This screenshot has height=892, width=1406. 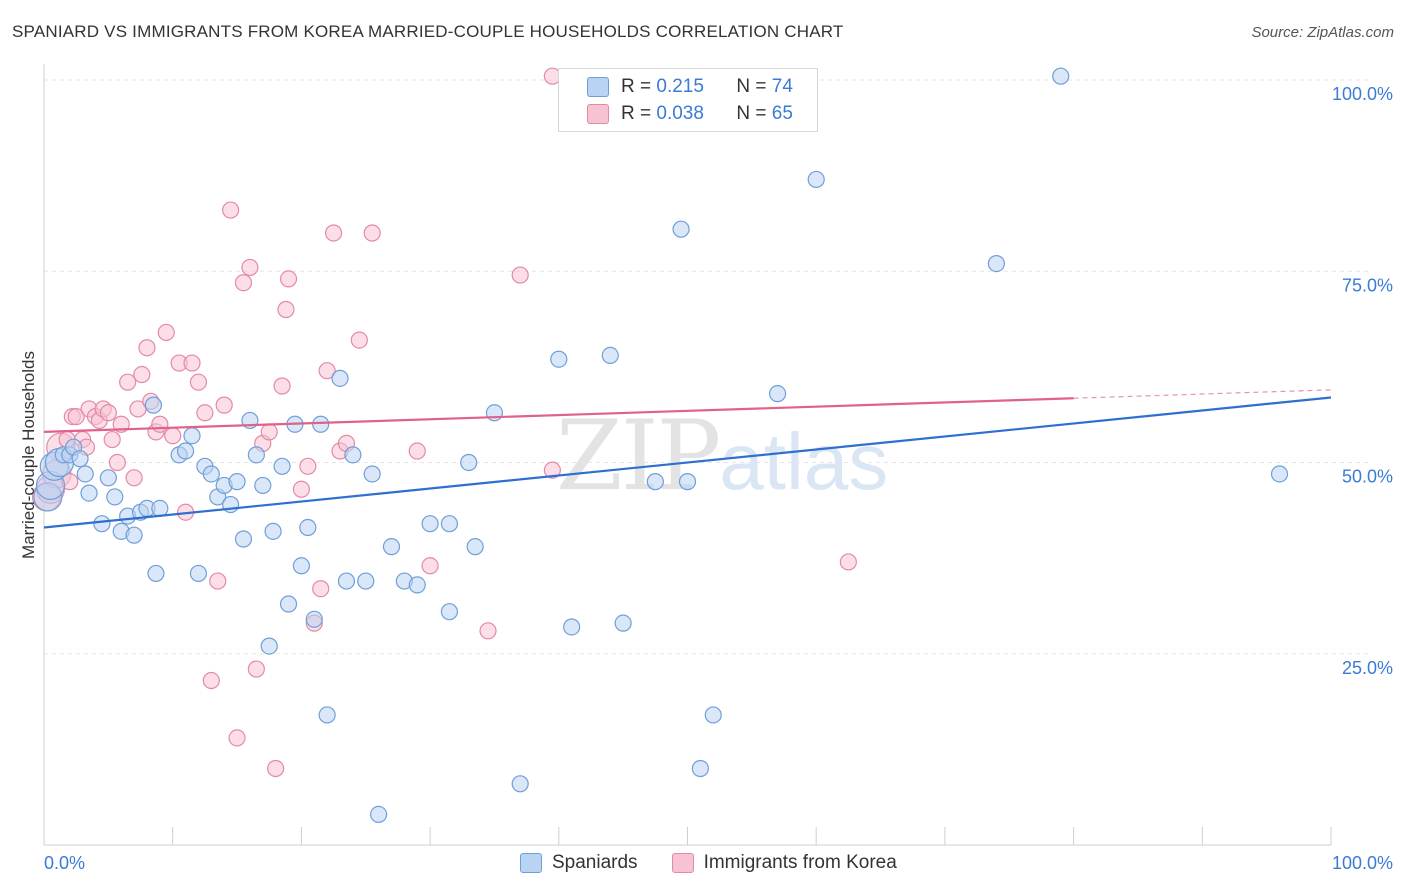 What do you see at coordinates (598, 114) in the screenshot?
I see `legend-swatch-pink` at bounding box center [598, 114].